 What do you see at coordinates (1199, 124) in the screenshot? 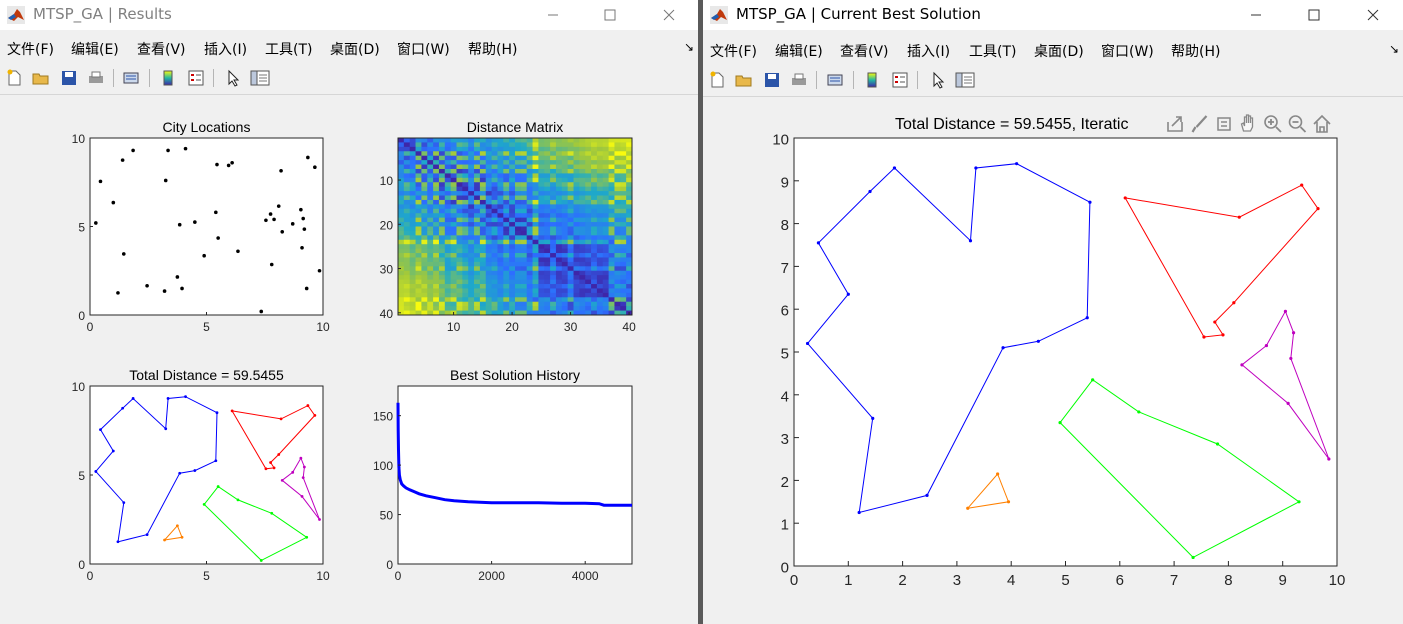
I see `brush-icon` at bounding box center [1199, 124].